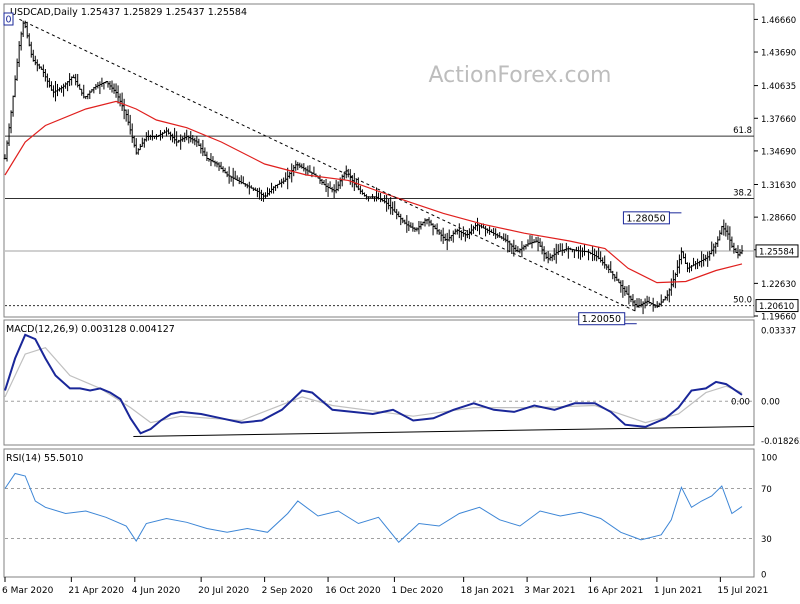 The height and width of the screenshot is (604, 800). I want to click on y-axis-tick-label: 1.40635, so click(778, 87).